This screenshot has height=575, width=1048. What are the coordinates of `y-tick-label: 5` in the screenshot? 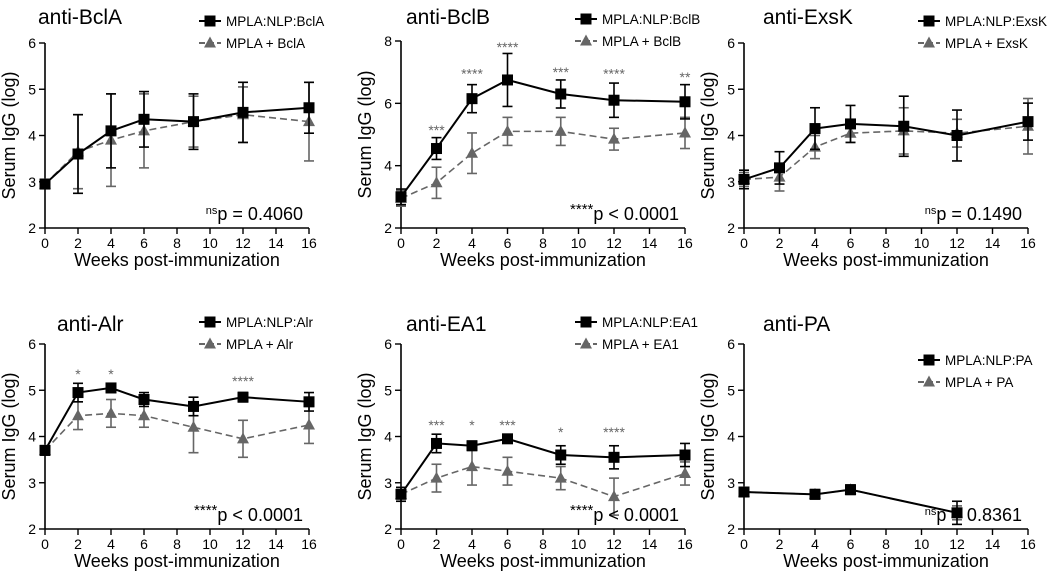 It's located at (731, 89).